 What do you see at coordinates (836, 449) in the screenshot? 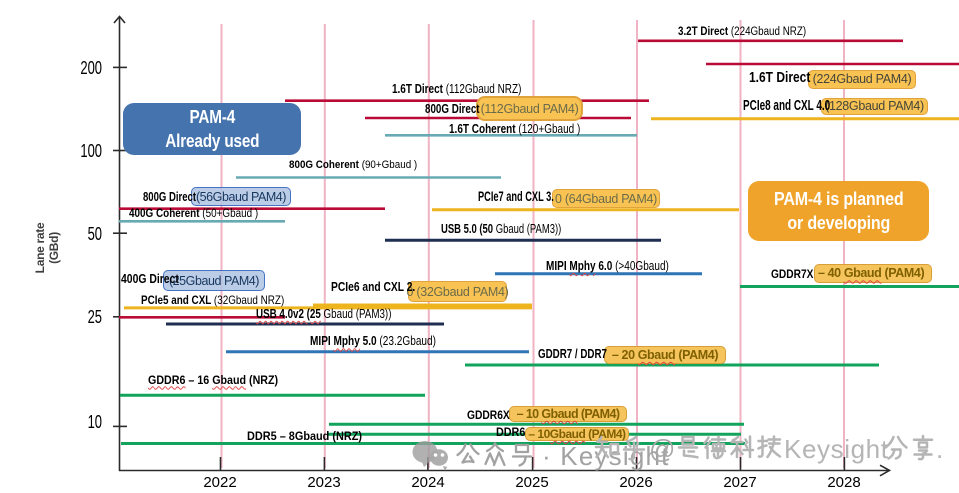
I see `svg-text: Keysight` at bounding box center [836, 449].